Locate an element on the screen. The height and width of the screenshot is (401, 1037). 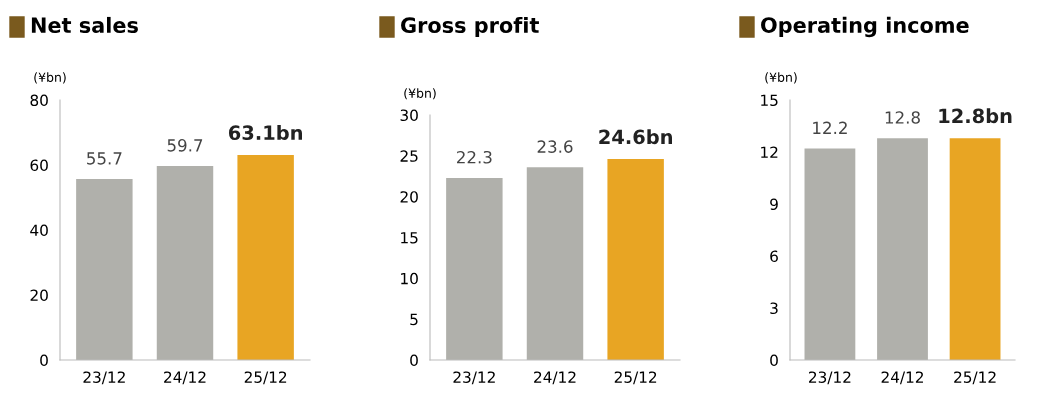
y-tick-label: 5 is located at coordinates (414, 319).